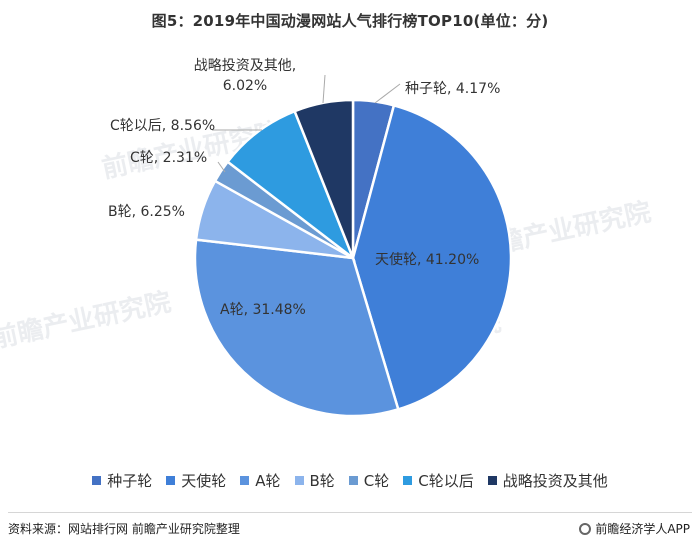 The width and height of the screenshot is (700, 549). I want to click on slice-label-1: 天使轮, 41.20%, so click(427, 259).